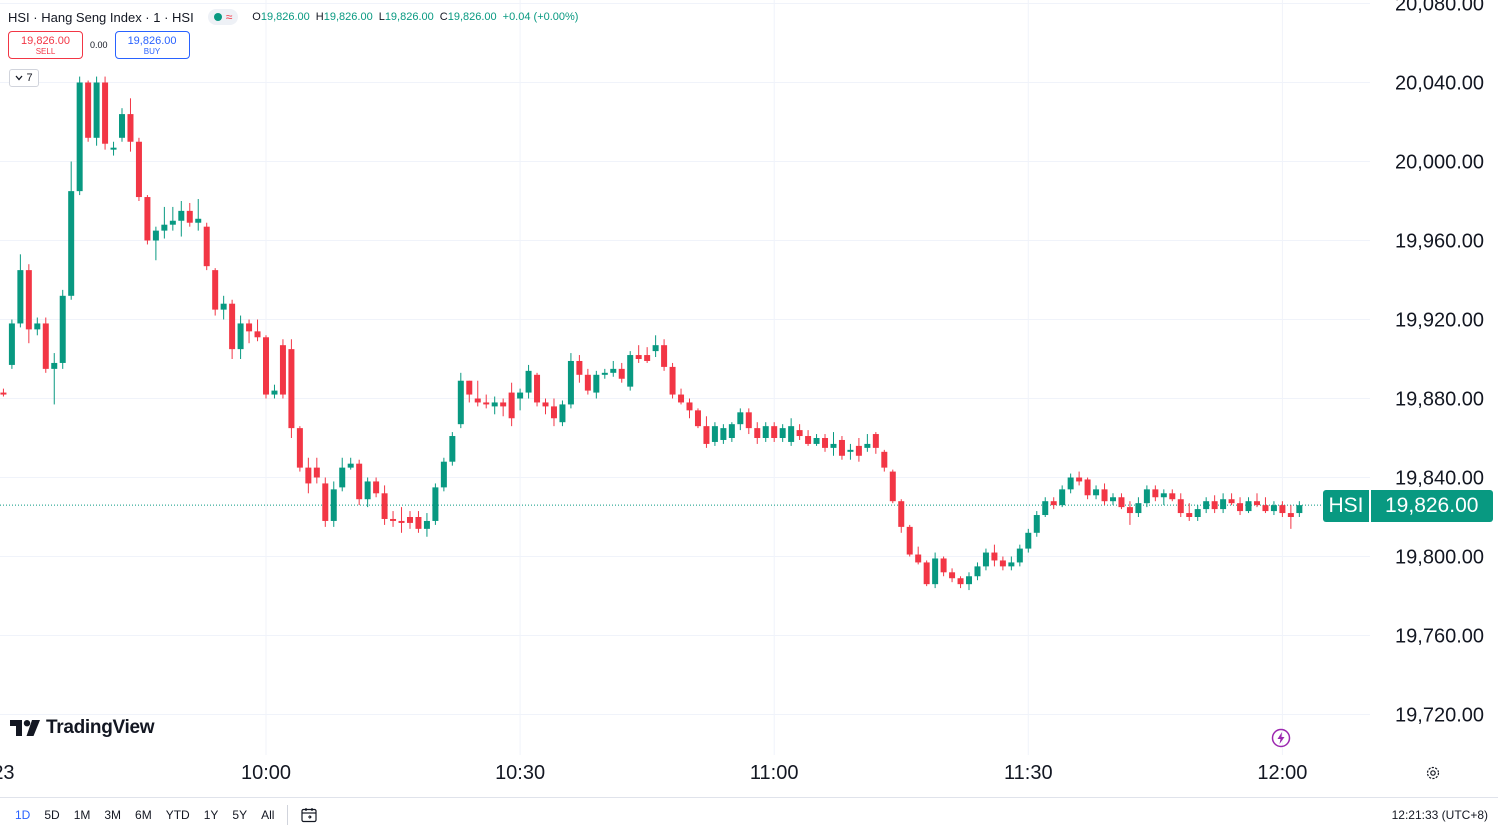  What do you see at coordinates (1439, 814) in the screenshot?
I see `clock-timezone: 12:21:33 (UTC+8)` at bounding box center [1439, 814].